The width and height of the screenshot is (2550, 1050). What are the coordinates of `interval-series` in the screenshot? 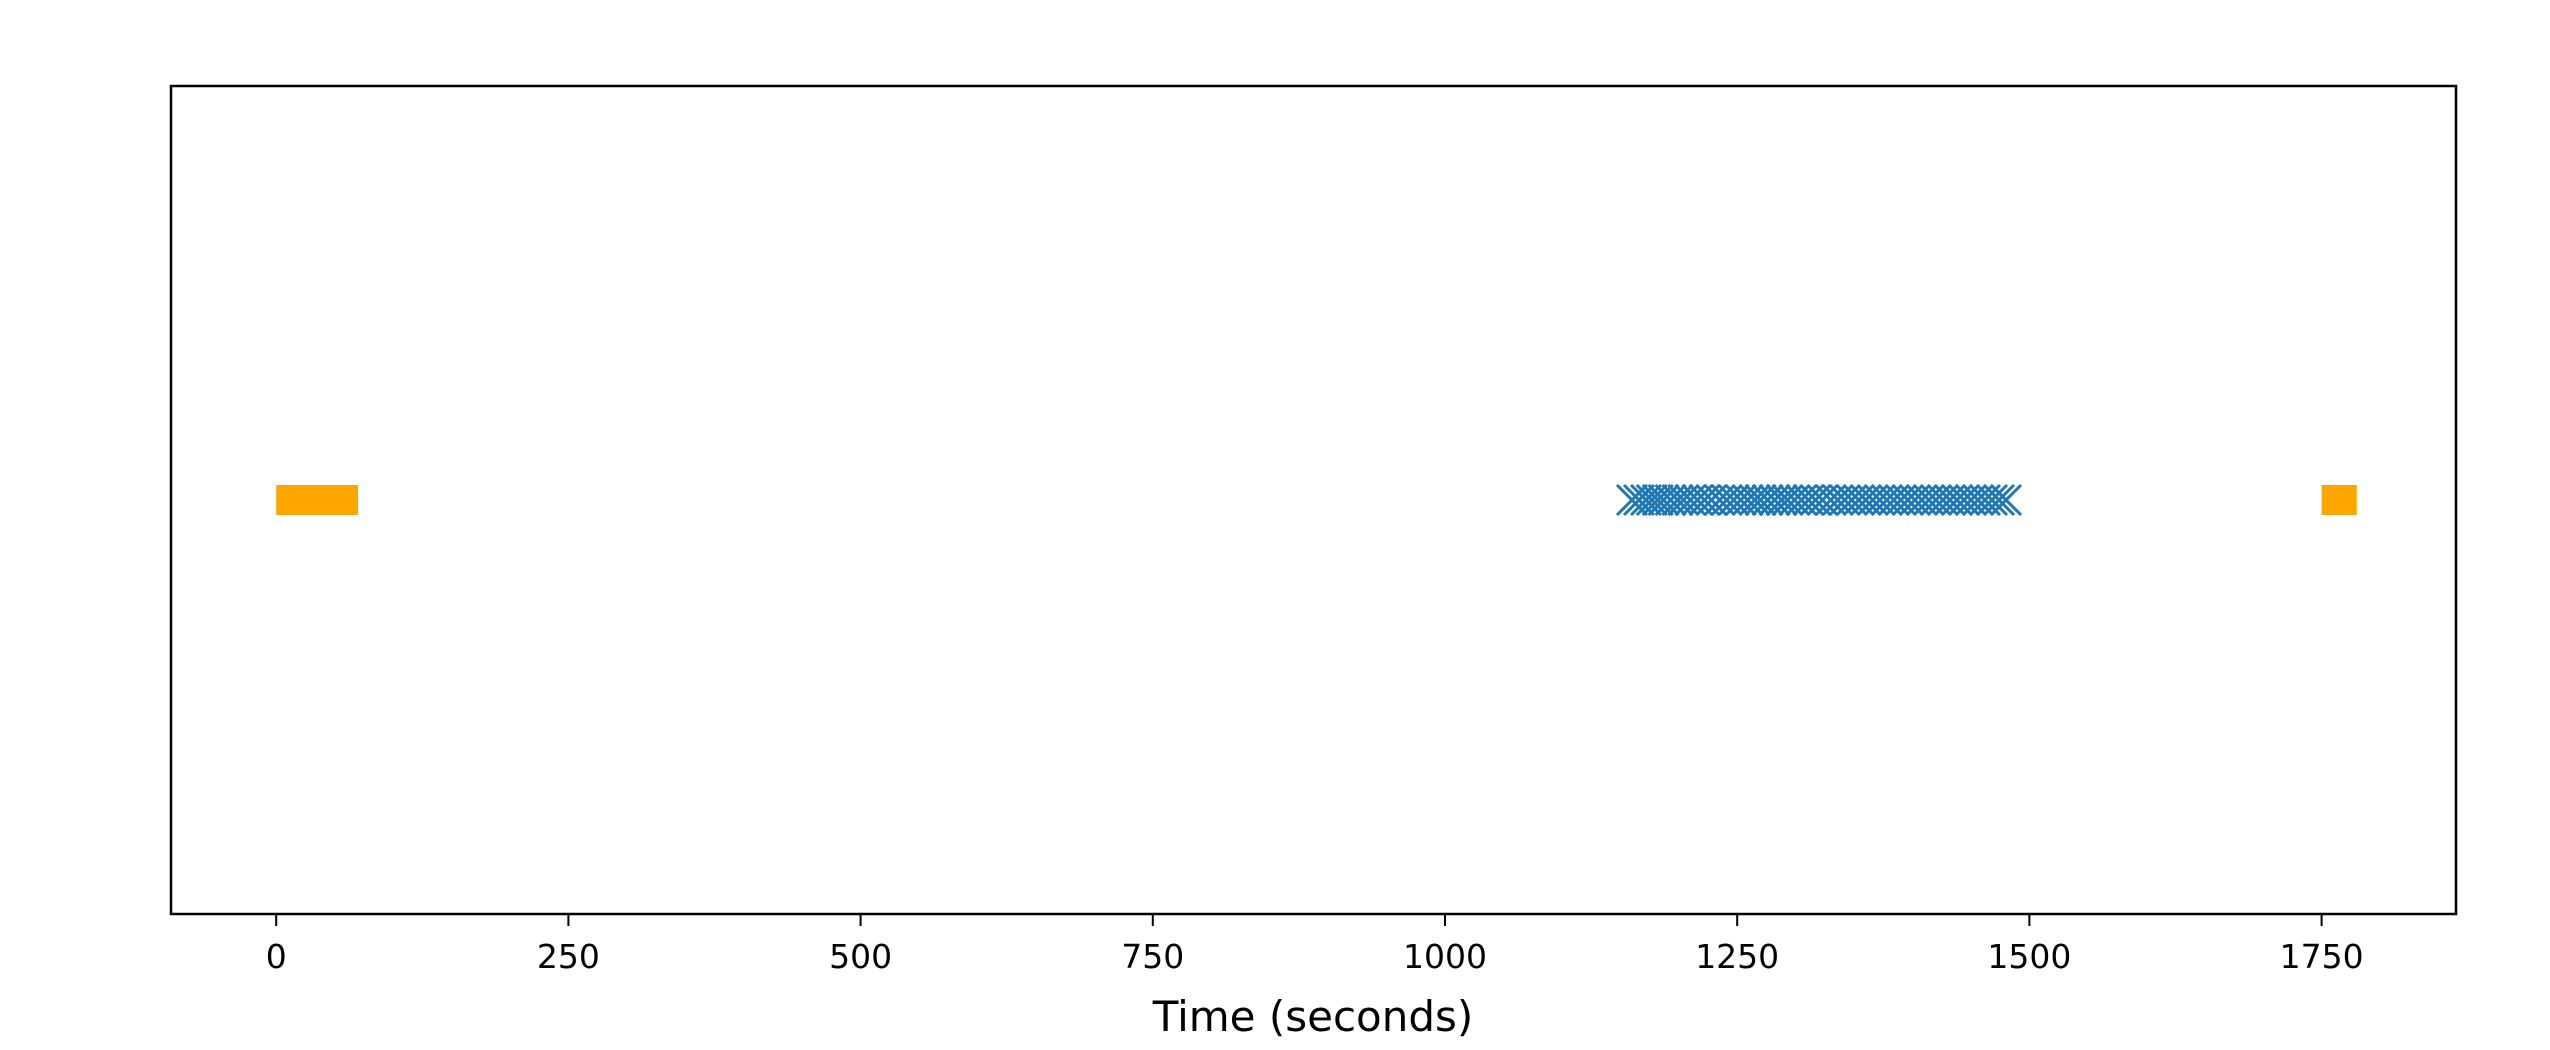 It's located at (1316, 500).